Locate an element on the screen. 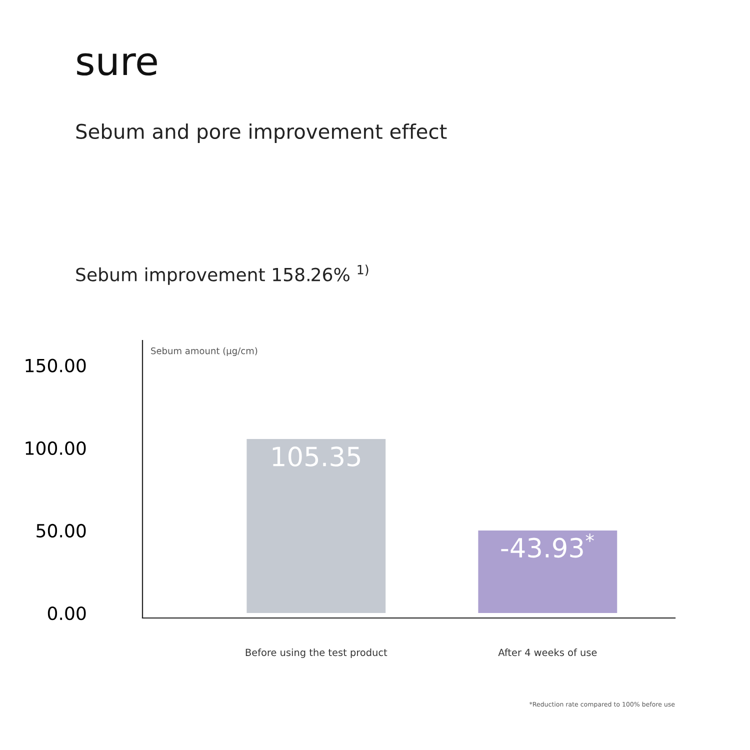  x-tick-label: Before using the test product is located at coordinates (317, 653).